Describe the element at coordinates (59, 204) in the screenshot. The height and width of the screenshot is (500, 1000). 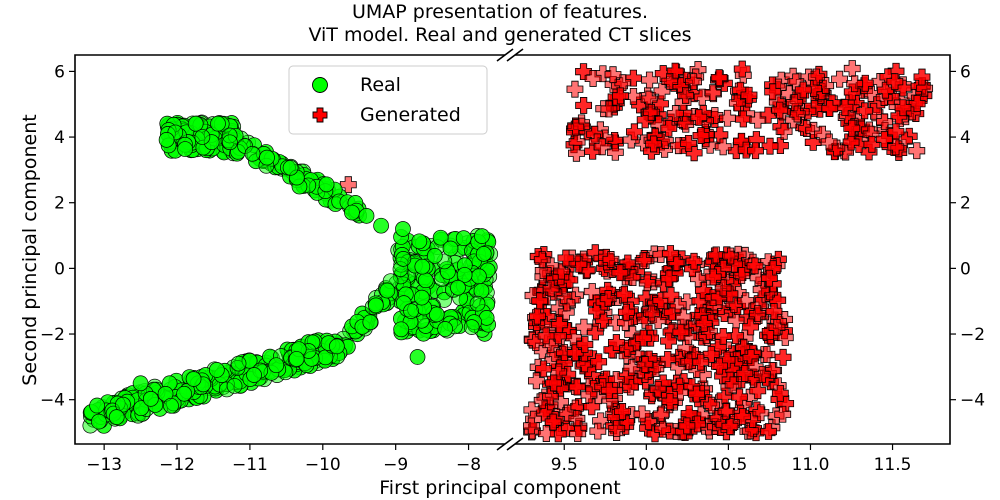
I see `y-tick-label: 2` at that location.